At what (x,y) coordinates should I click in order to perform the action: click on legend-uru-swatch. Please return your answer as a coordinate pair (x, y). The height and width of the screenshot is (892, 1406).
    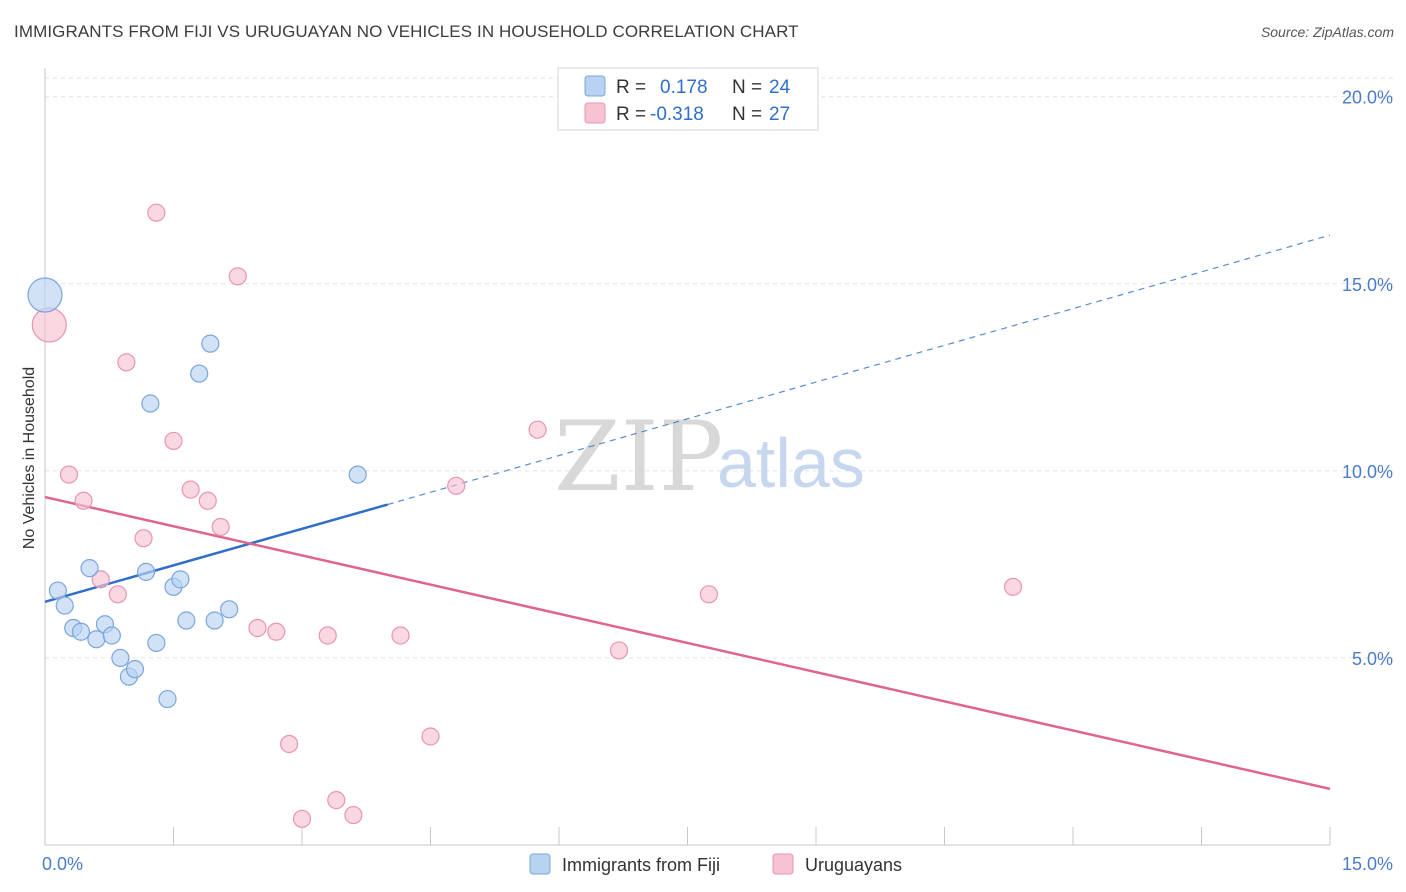
    Looking at the image, I should click on (595, 113).